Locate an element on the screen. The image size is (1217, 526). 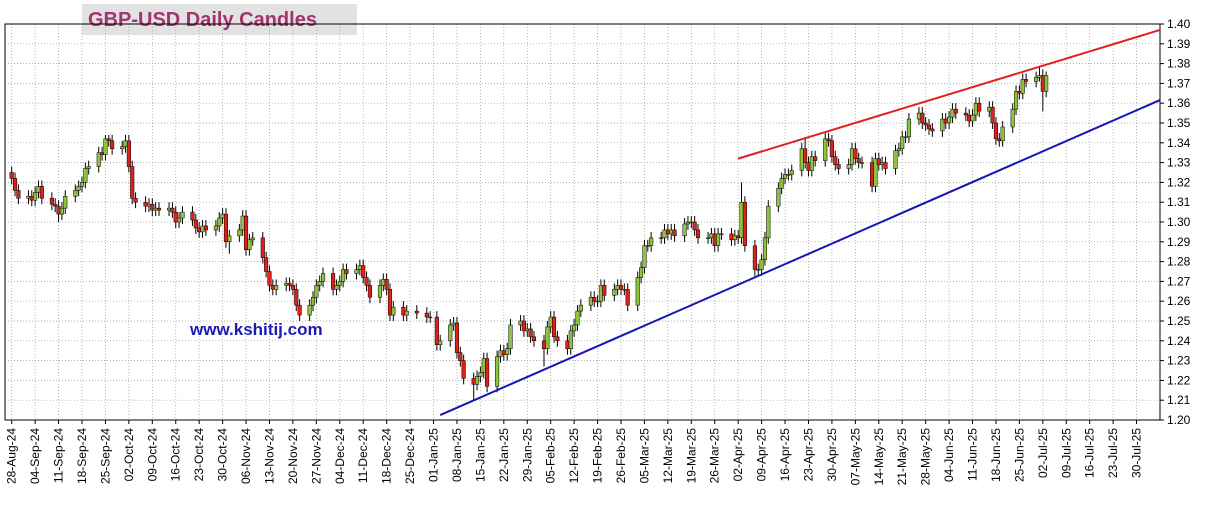
x-tick-label: 30-Oct-24 is located at coordinates (223, 455).